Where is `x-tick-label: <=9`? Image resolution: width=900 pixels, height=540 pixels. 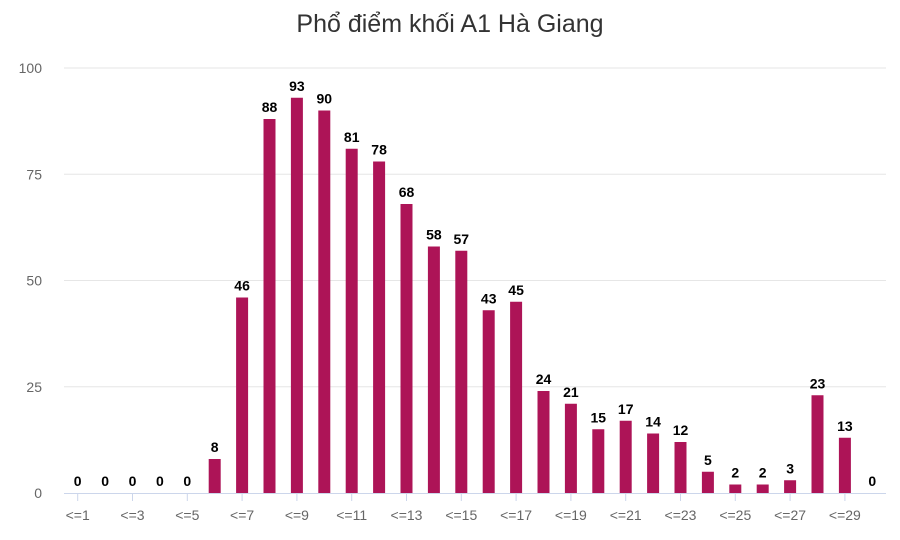
x-tick-label: <=9 is located at coordinates (297, 515).